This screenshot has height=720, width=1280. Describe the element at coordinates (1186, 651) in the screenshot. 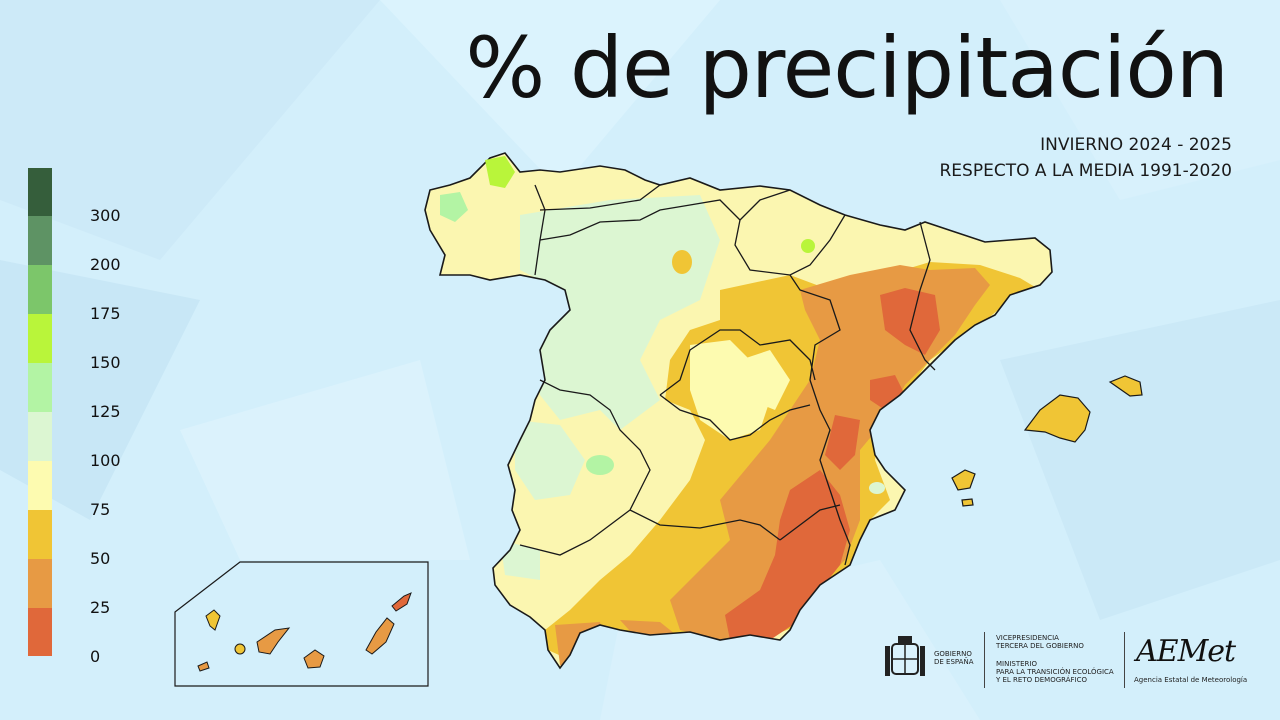

I see `aemet-logo: AEMet` at that location.